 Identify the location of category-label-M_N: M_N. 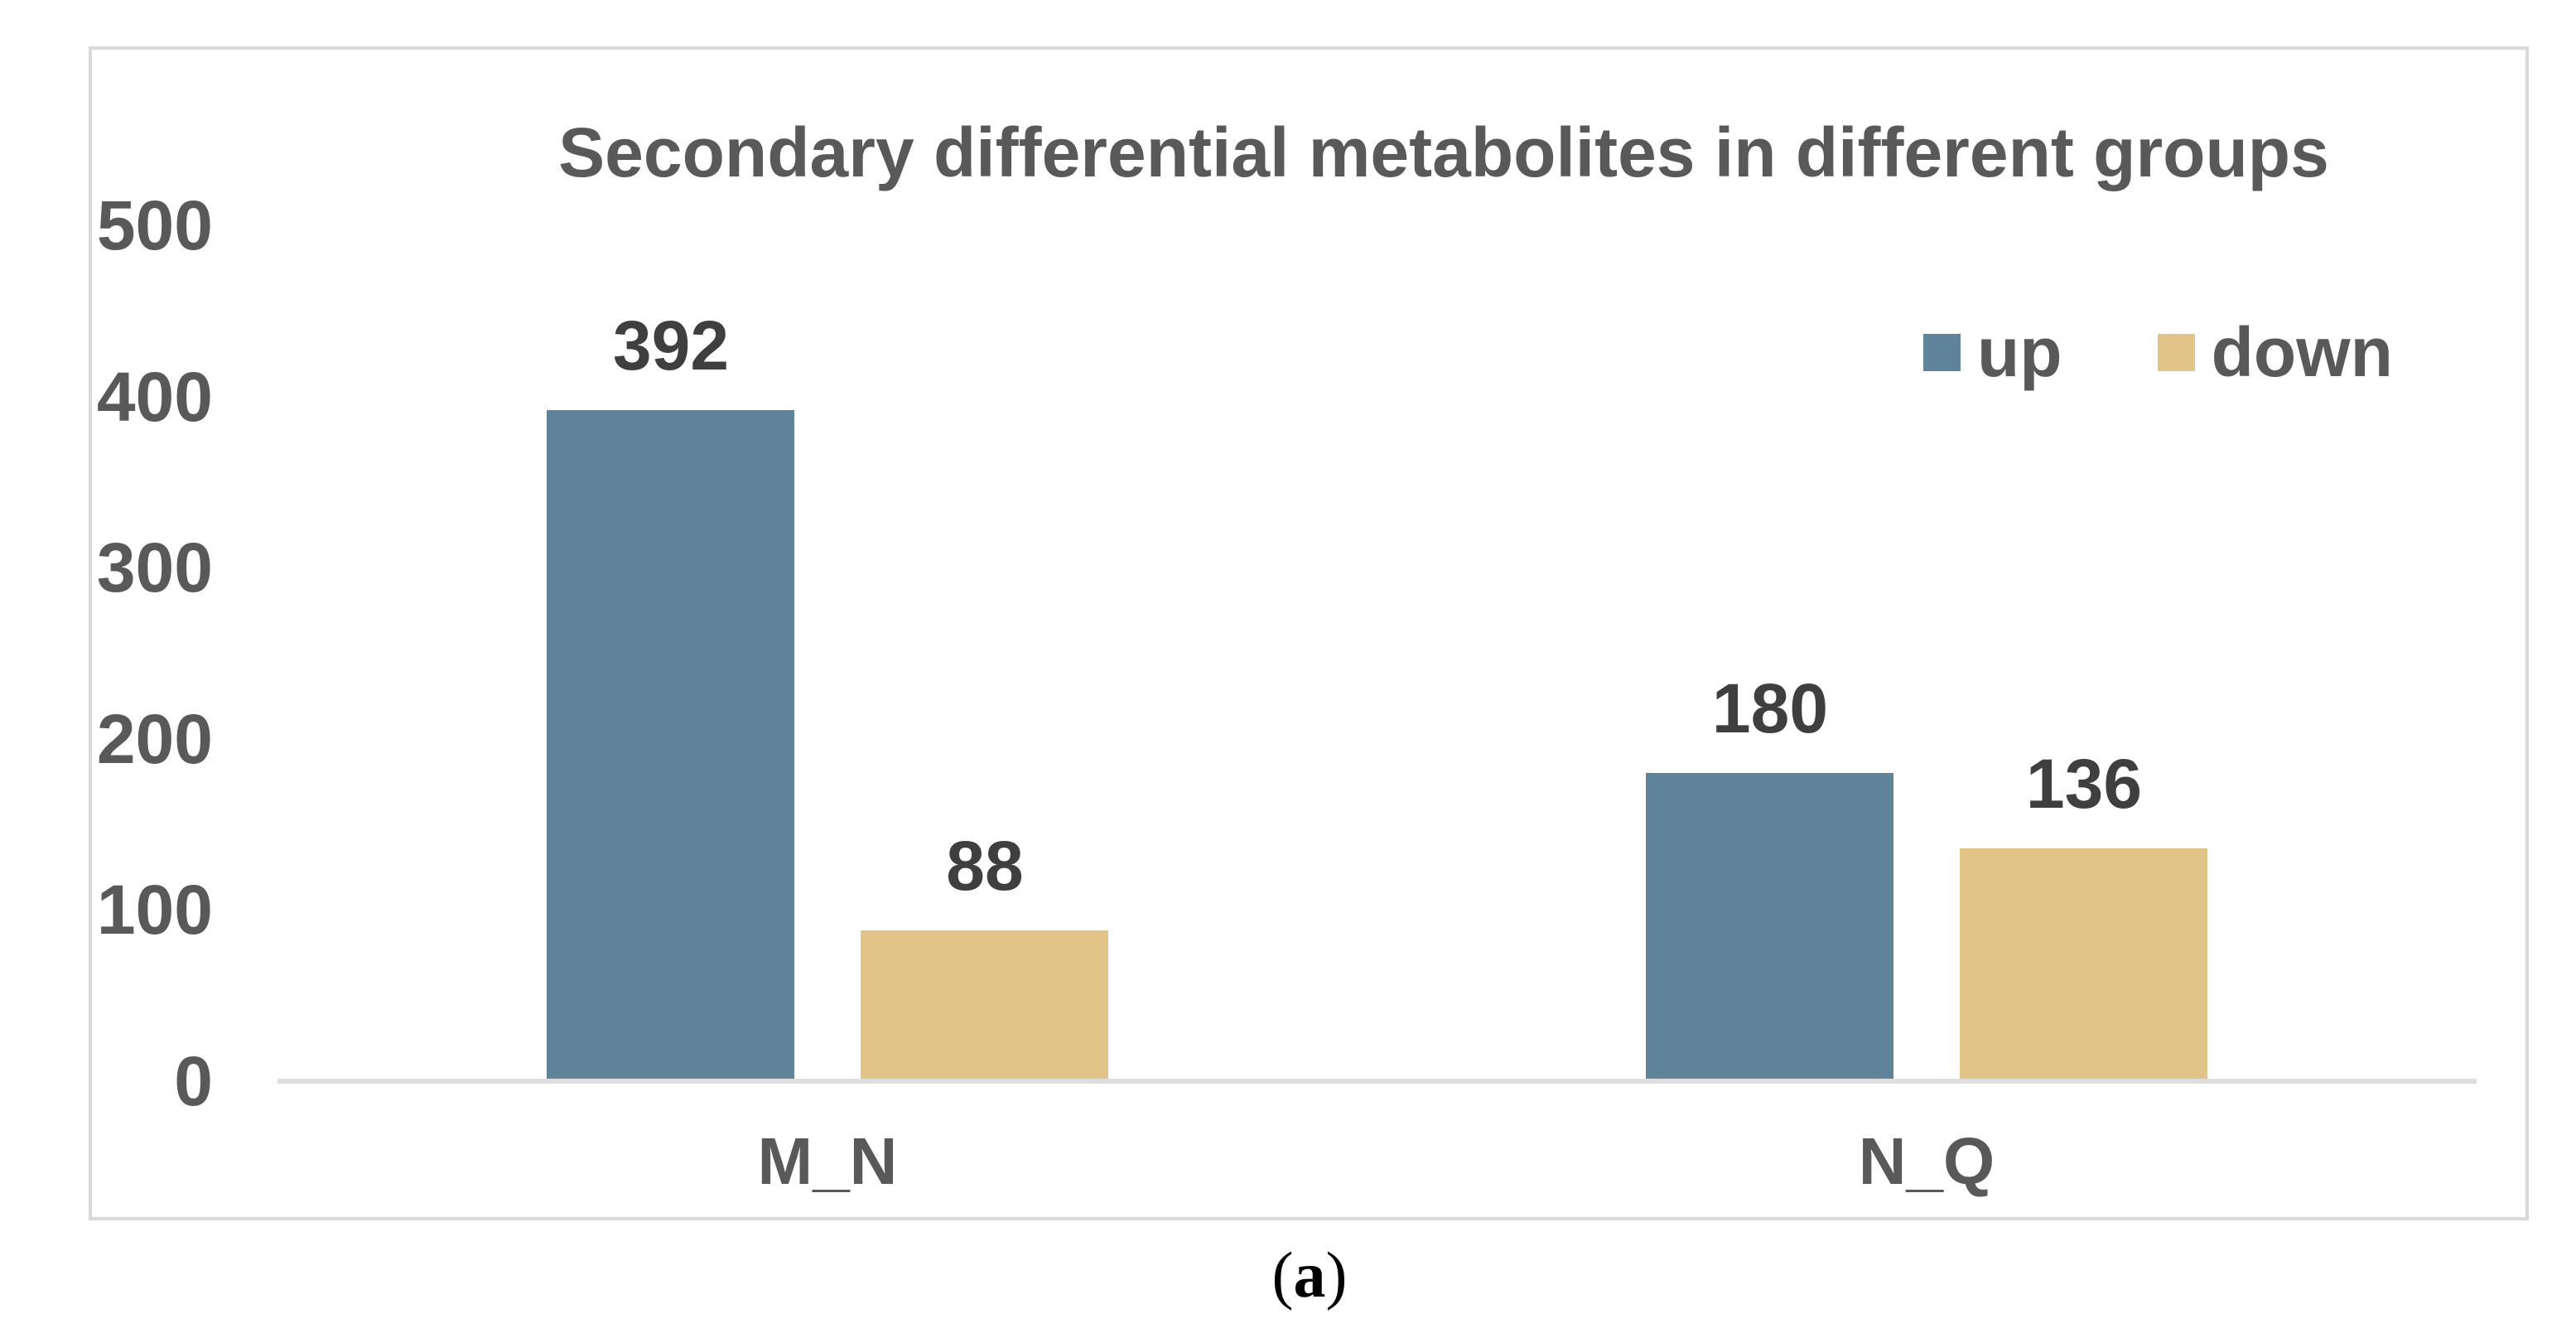
(827, 1161).